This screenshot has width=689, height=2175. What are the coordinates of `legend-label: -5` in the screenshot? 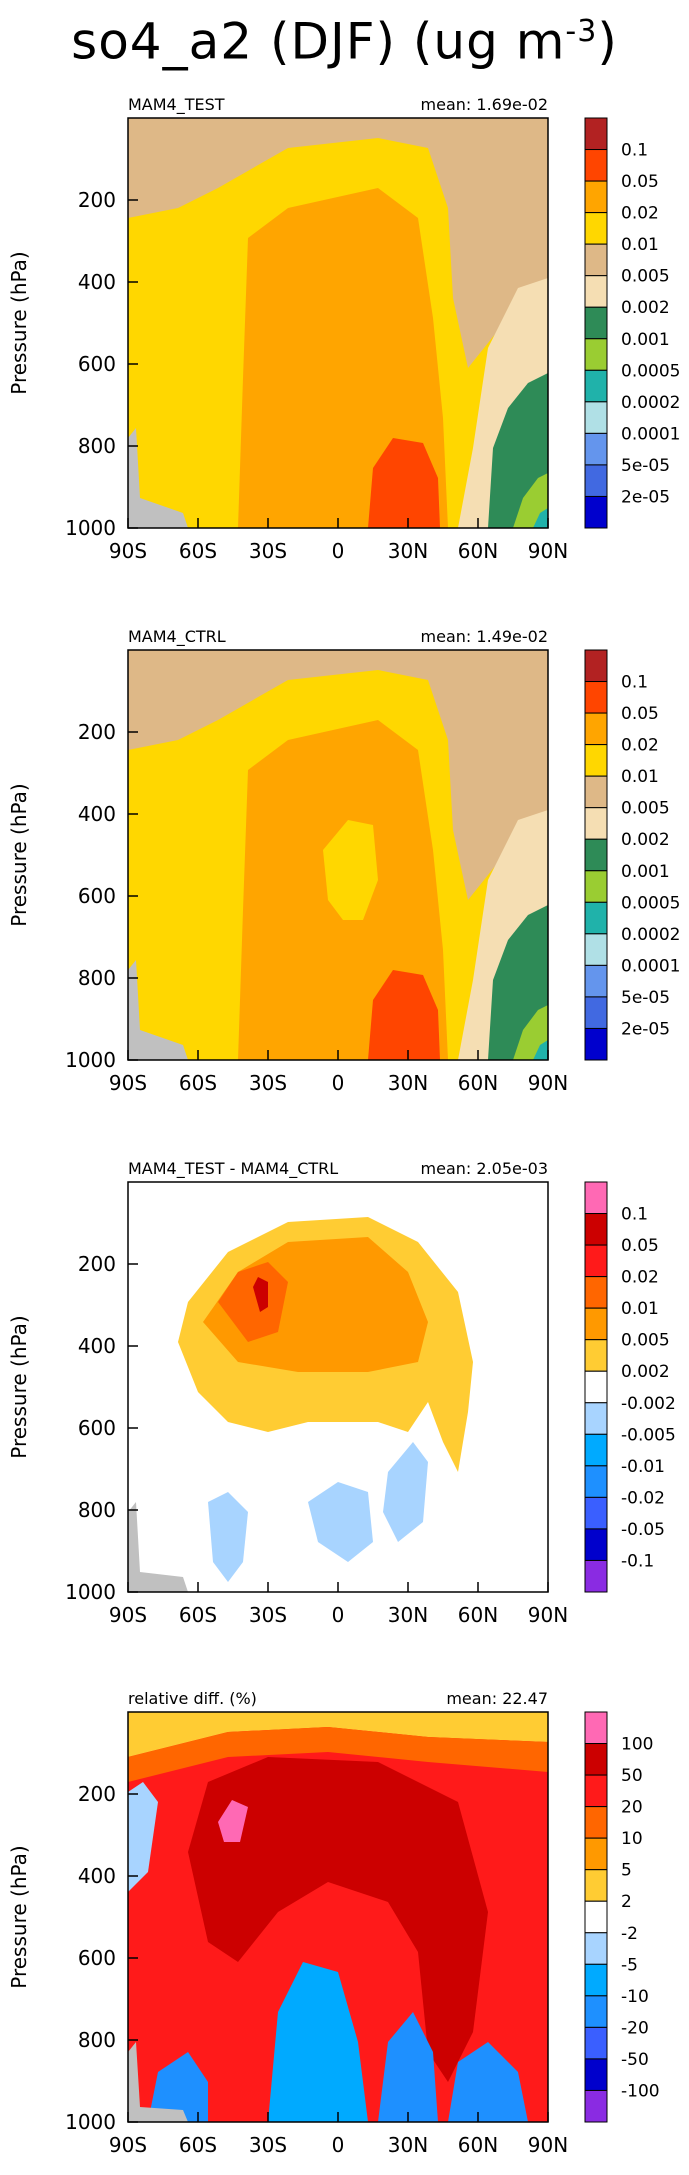 It's located at (629, 1965).